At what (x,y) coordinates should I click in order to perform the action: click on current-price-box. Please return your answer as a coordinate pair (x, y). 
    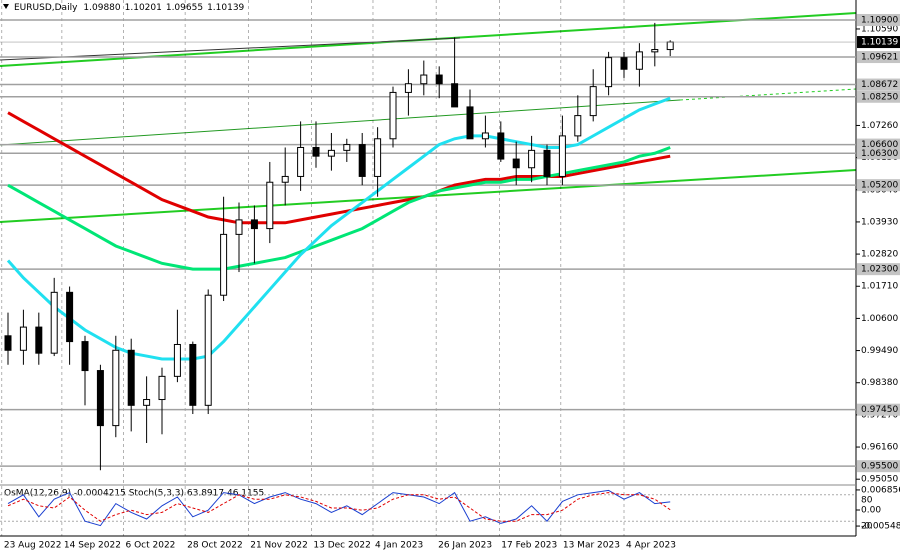
    Looking at the image, I should click on (878, 42).